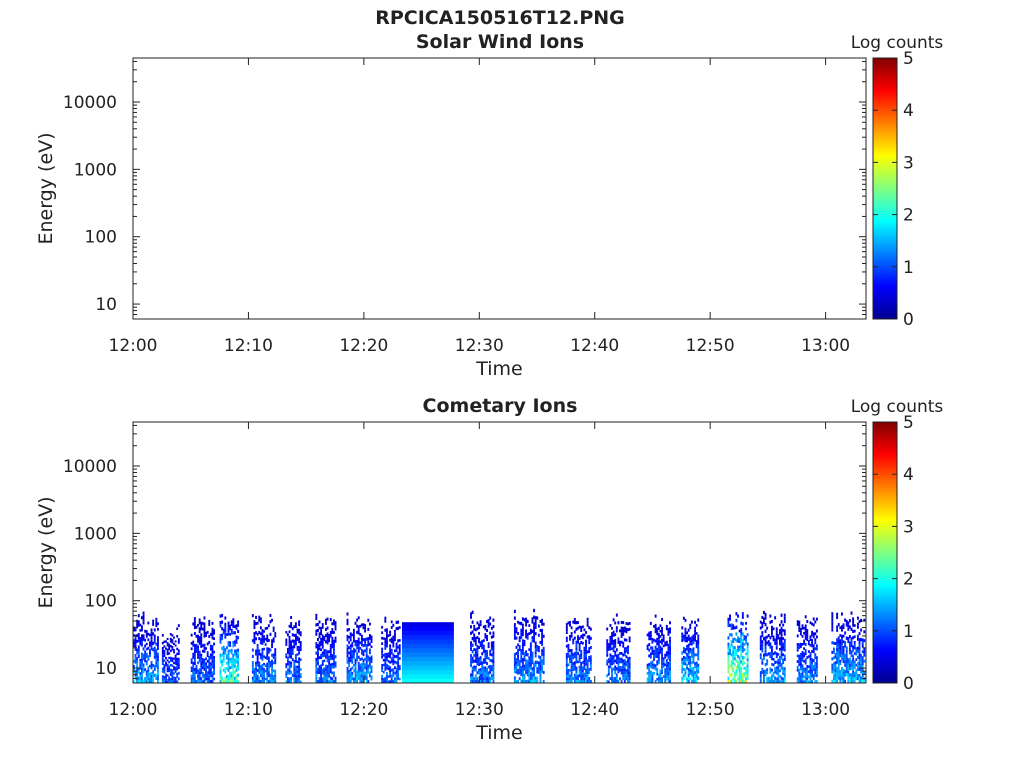  I want to click on x-tick-label: 13:00, so click(825, 346).